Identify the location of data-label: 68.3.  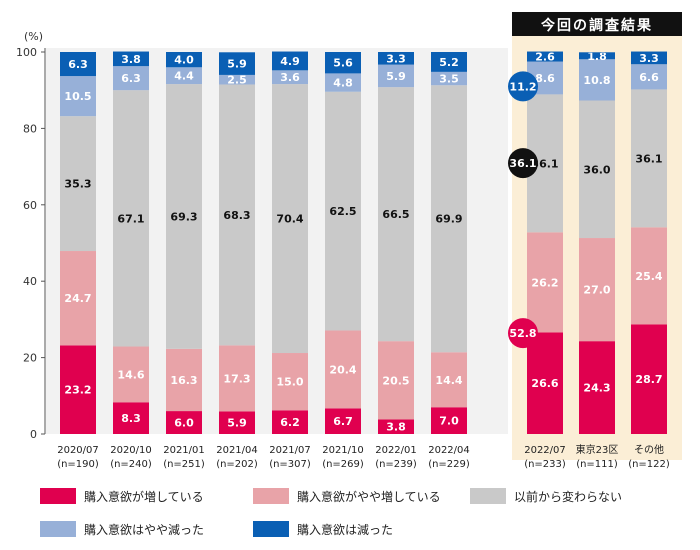
(236, 215).